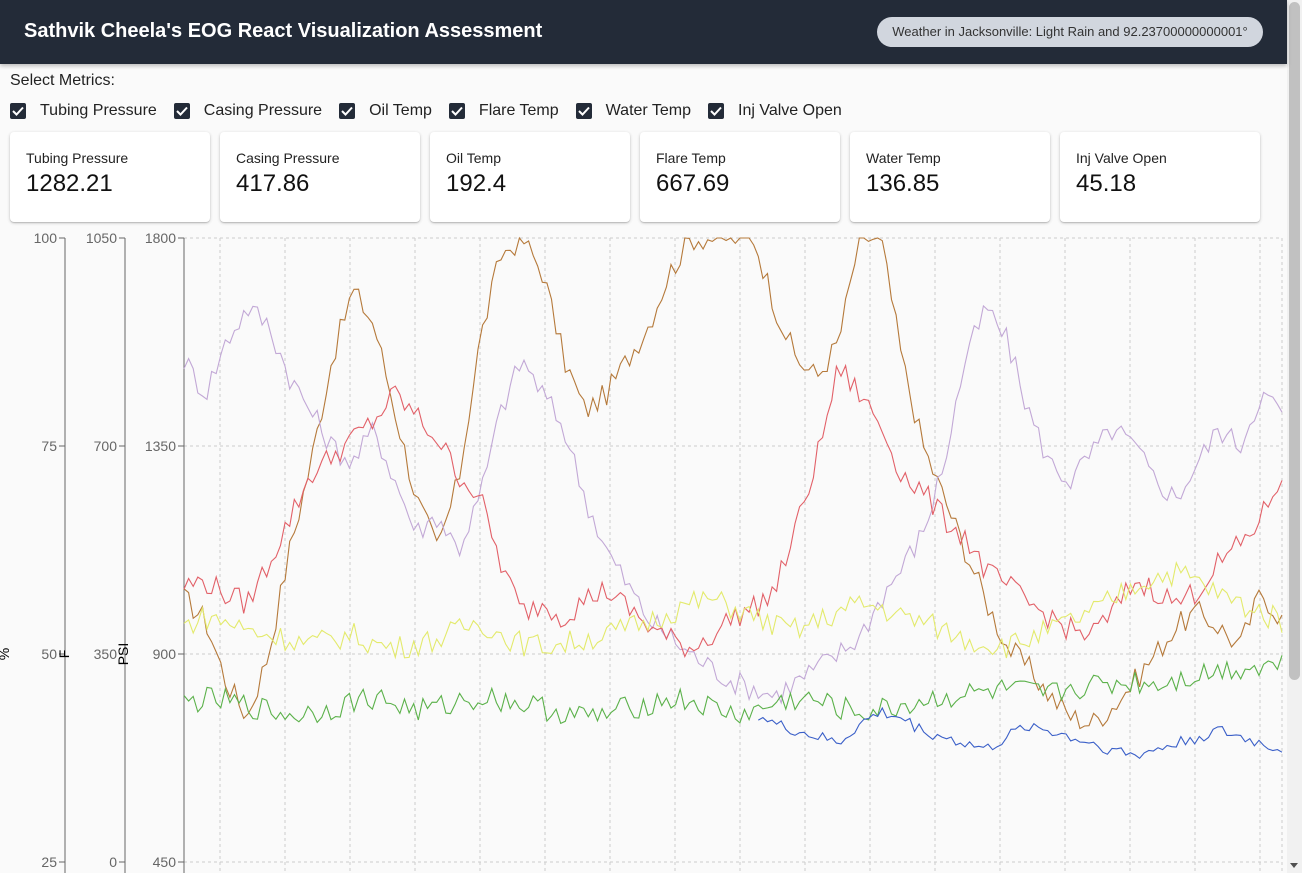  I want to click on metric-card-casing-pressure: Casing Pressure 417.86, so click(320, 177).